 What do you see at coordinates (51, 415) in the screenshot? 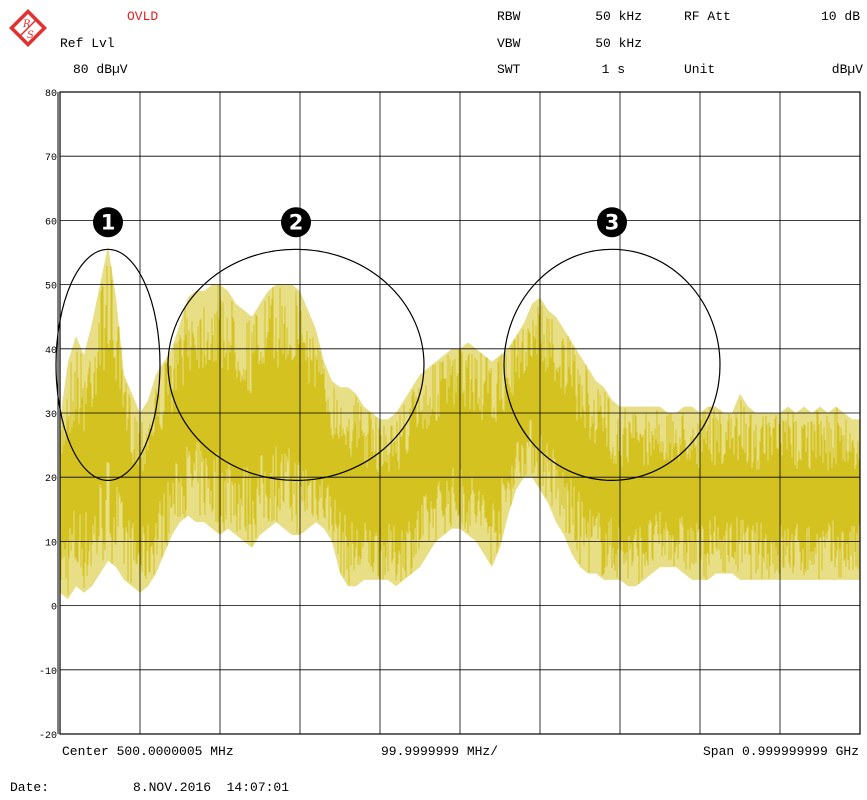
I see `y-tick-label: 30` at bounding box center [51, 415].